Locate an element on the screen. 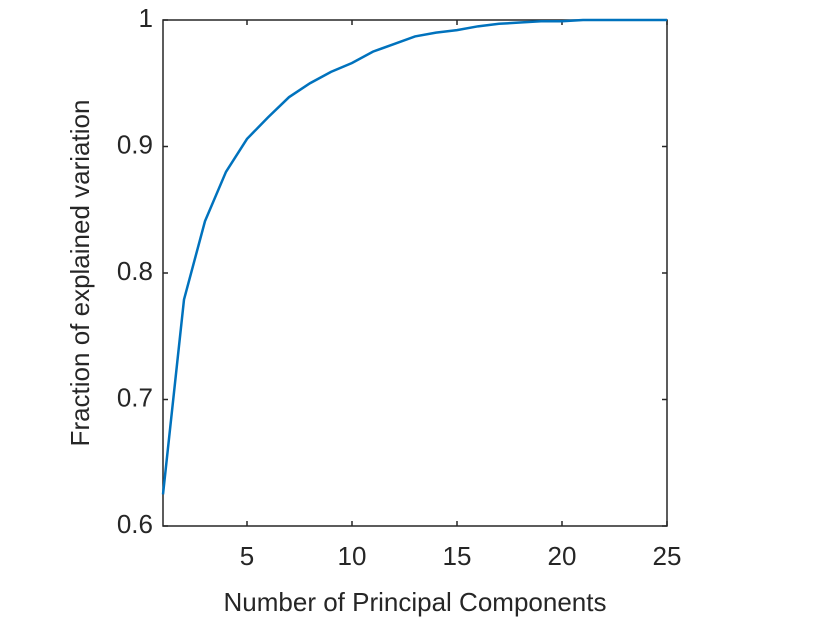  x-tick-label: 15 is located at coordinates (457, 556).